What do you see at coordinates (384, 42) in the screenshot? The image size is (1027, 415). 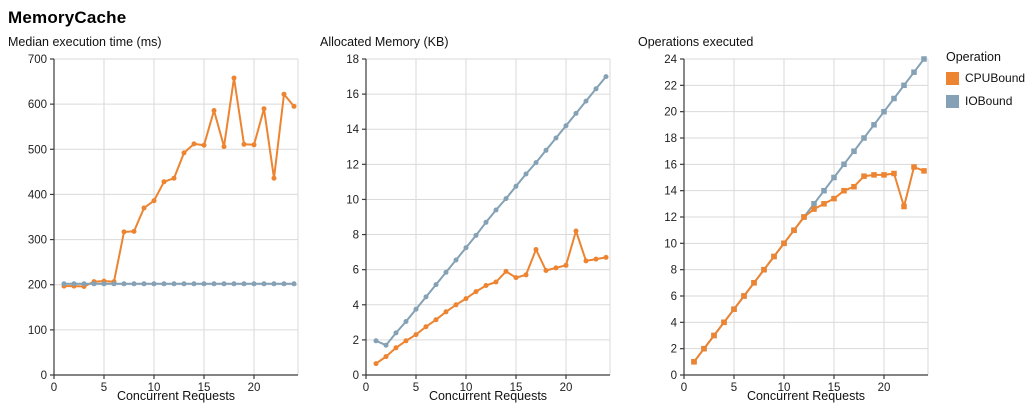 I see `chart-title: Allocated Memory (KB)` at bounding box center [384, 42].